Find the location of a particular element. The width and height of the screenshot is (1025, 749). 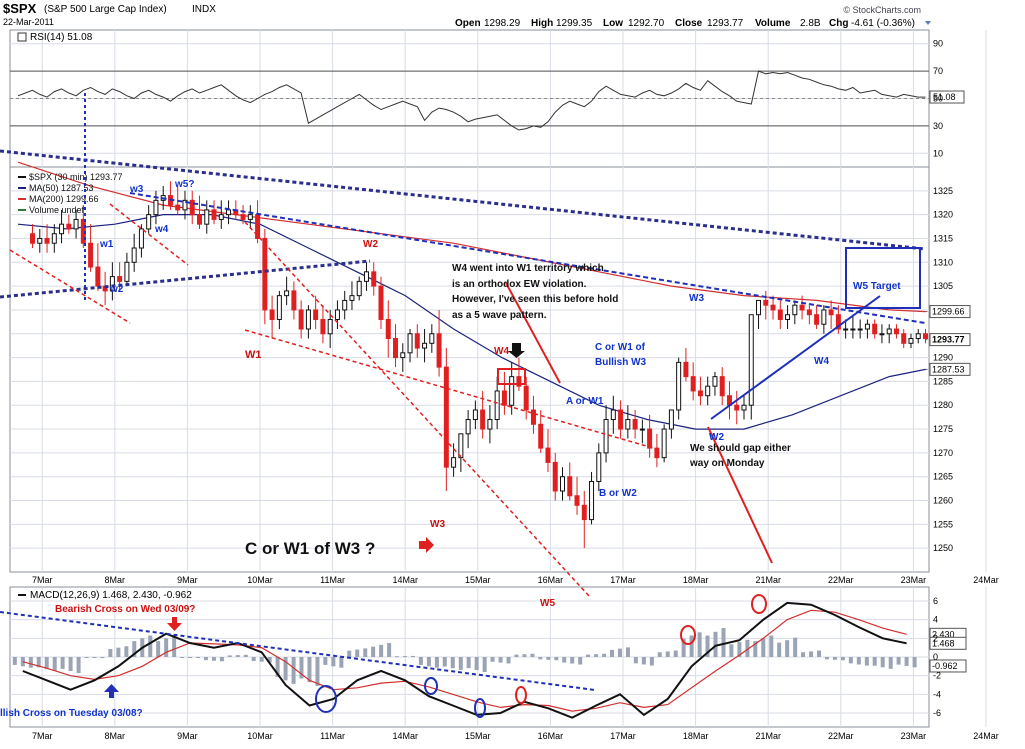

label-c-or-w1: C or W1 of is located at coordinates (620, 347).